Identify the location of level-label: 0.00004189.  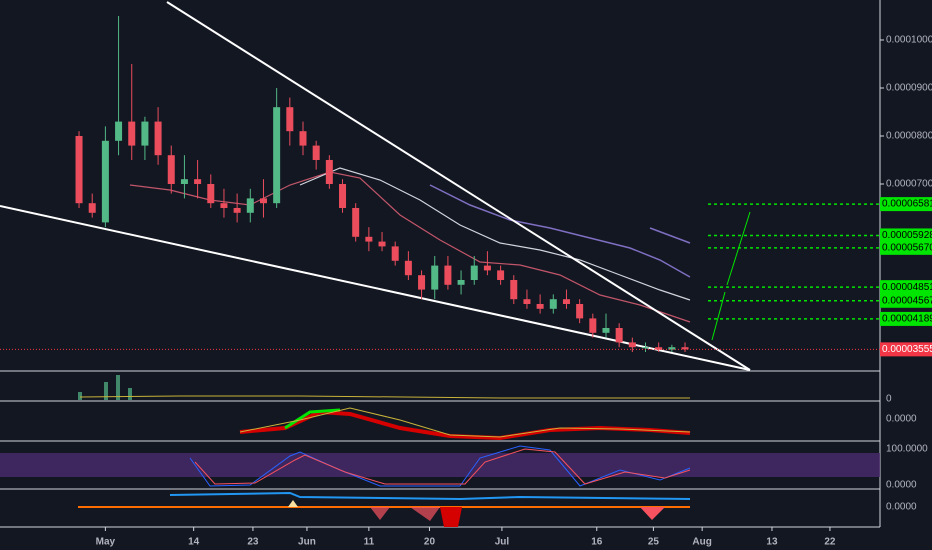
(907, 319).